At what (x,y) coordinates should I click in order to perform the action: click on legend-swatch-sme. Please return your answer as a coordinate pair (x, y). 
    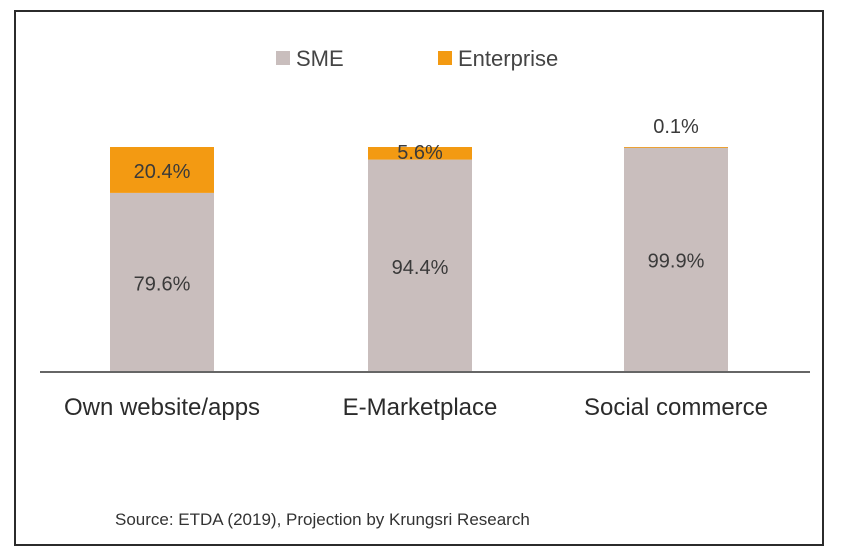
    Looking at the image, I should click on (283, 58).